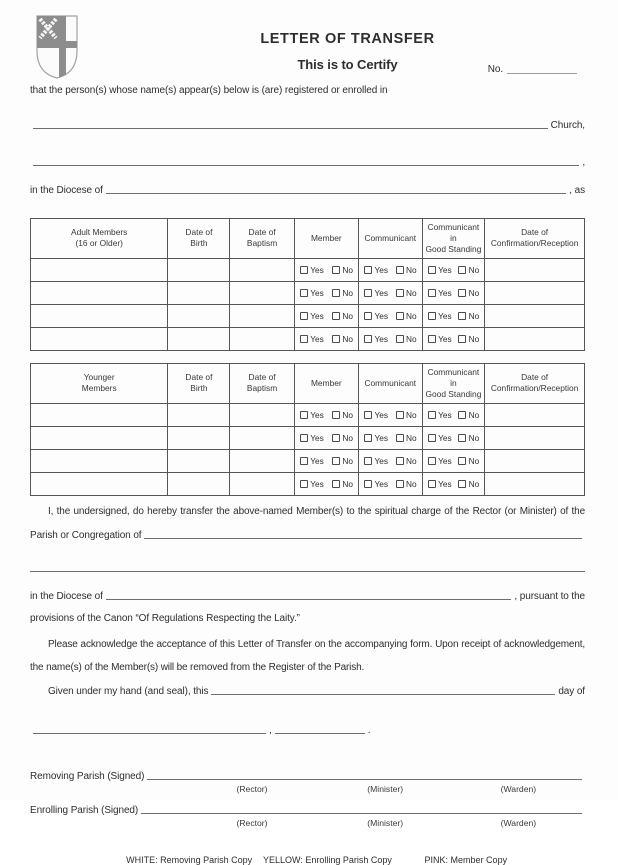 This screenshot has height=865, width=618. I want to click on church-name-field, so click(290, 128).